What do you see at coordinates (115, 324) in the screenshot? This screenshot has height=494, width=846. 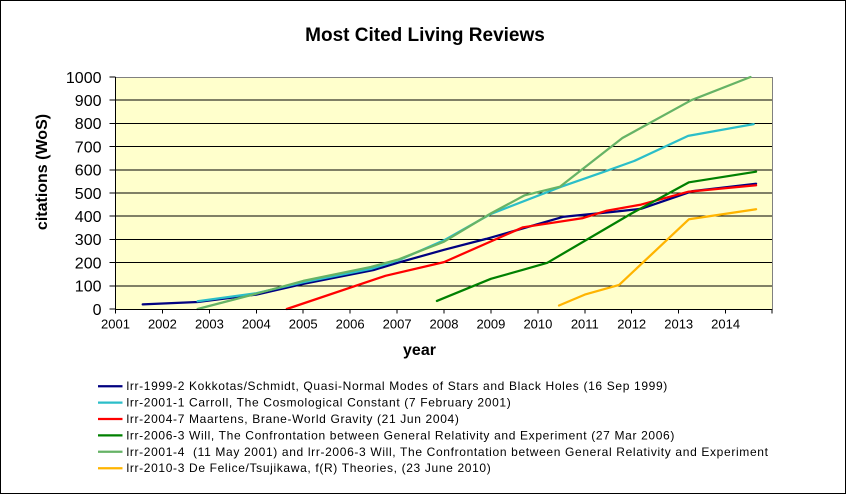 I see `svg-text: 2001` at bounding box center [115, 324].